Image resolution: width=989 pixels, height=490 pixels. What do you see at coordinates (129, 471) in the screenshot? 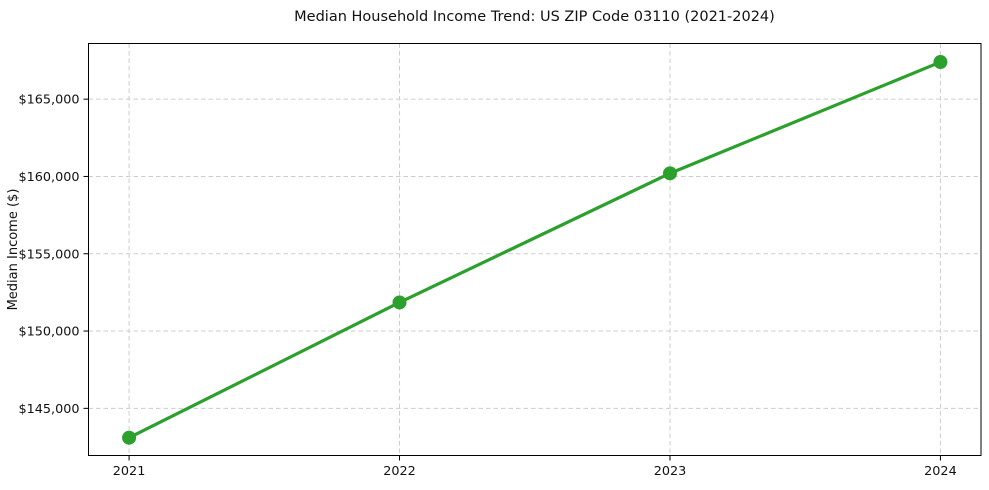
I see `x-tick-label: 2021` at bounding box center [129, 471].